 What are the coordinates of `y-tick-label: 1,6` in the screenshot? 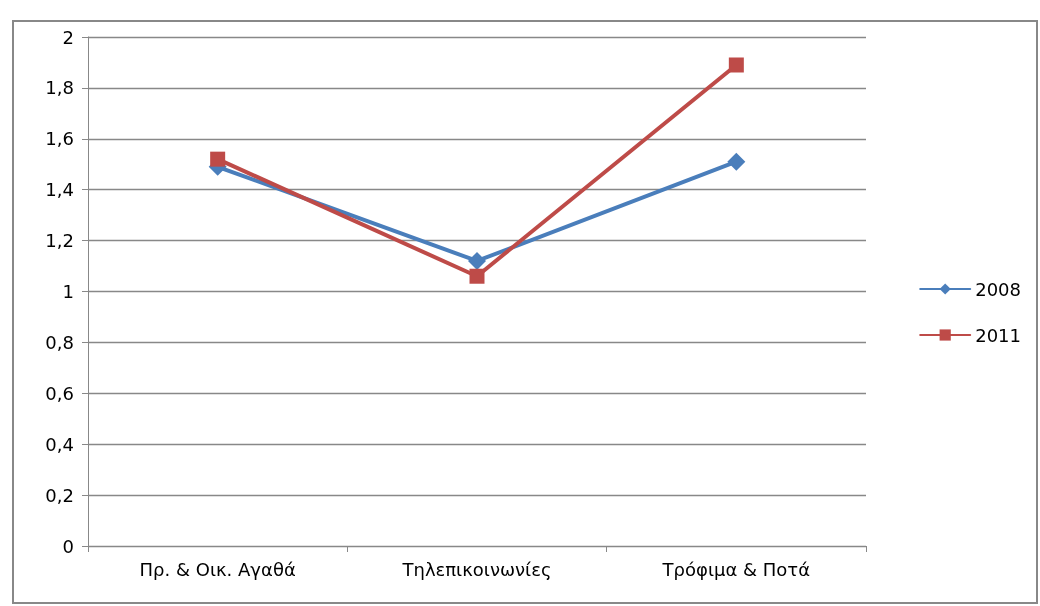 It's located at (59, 139).